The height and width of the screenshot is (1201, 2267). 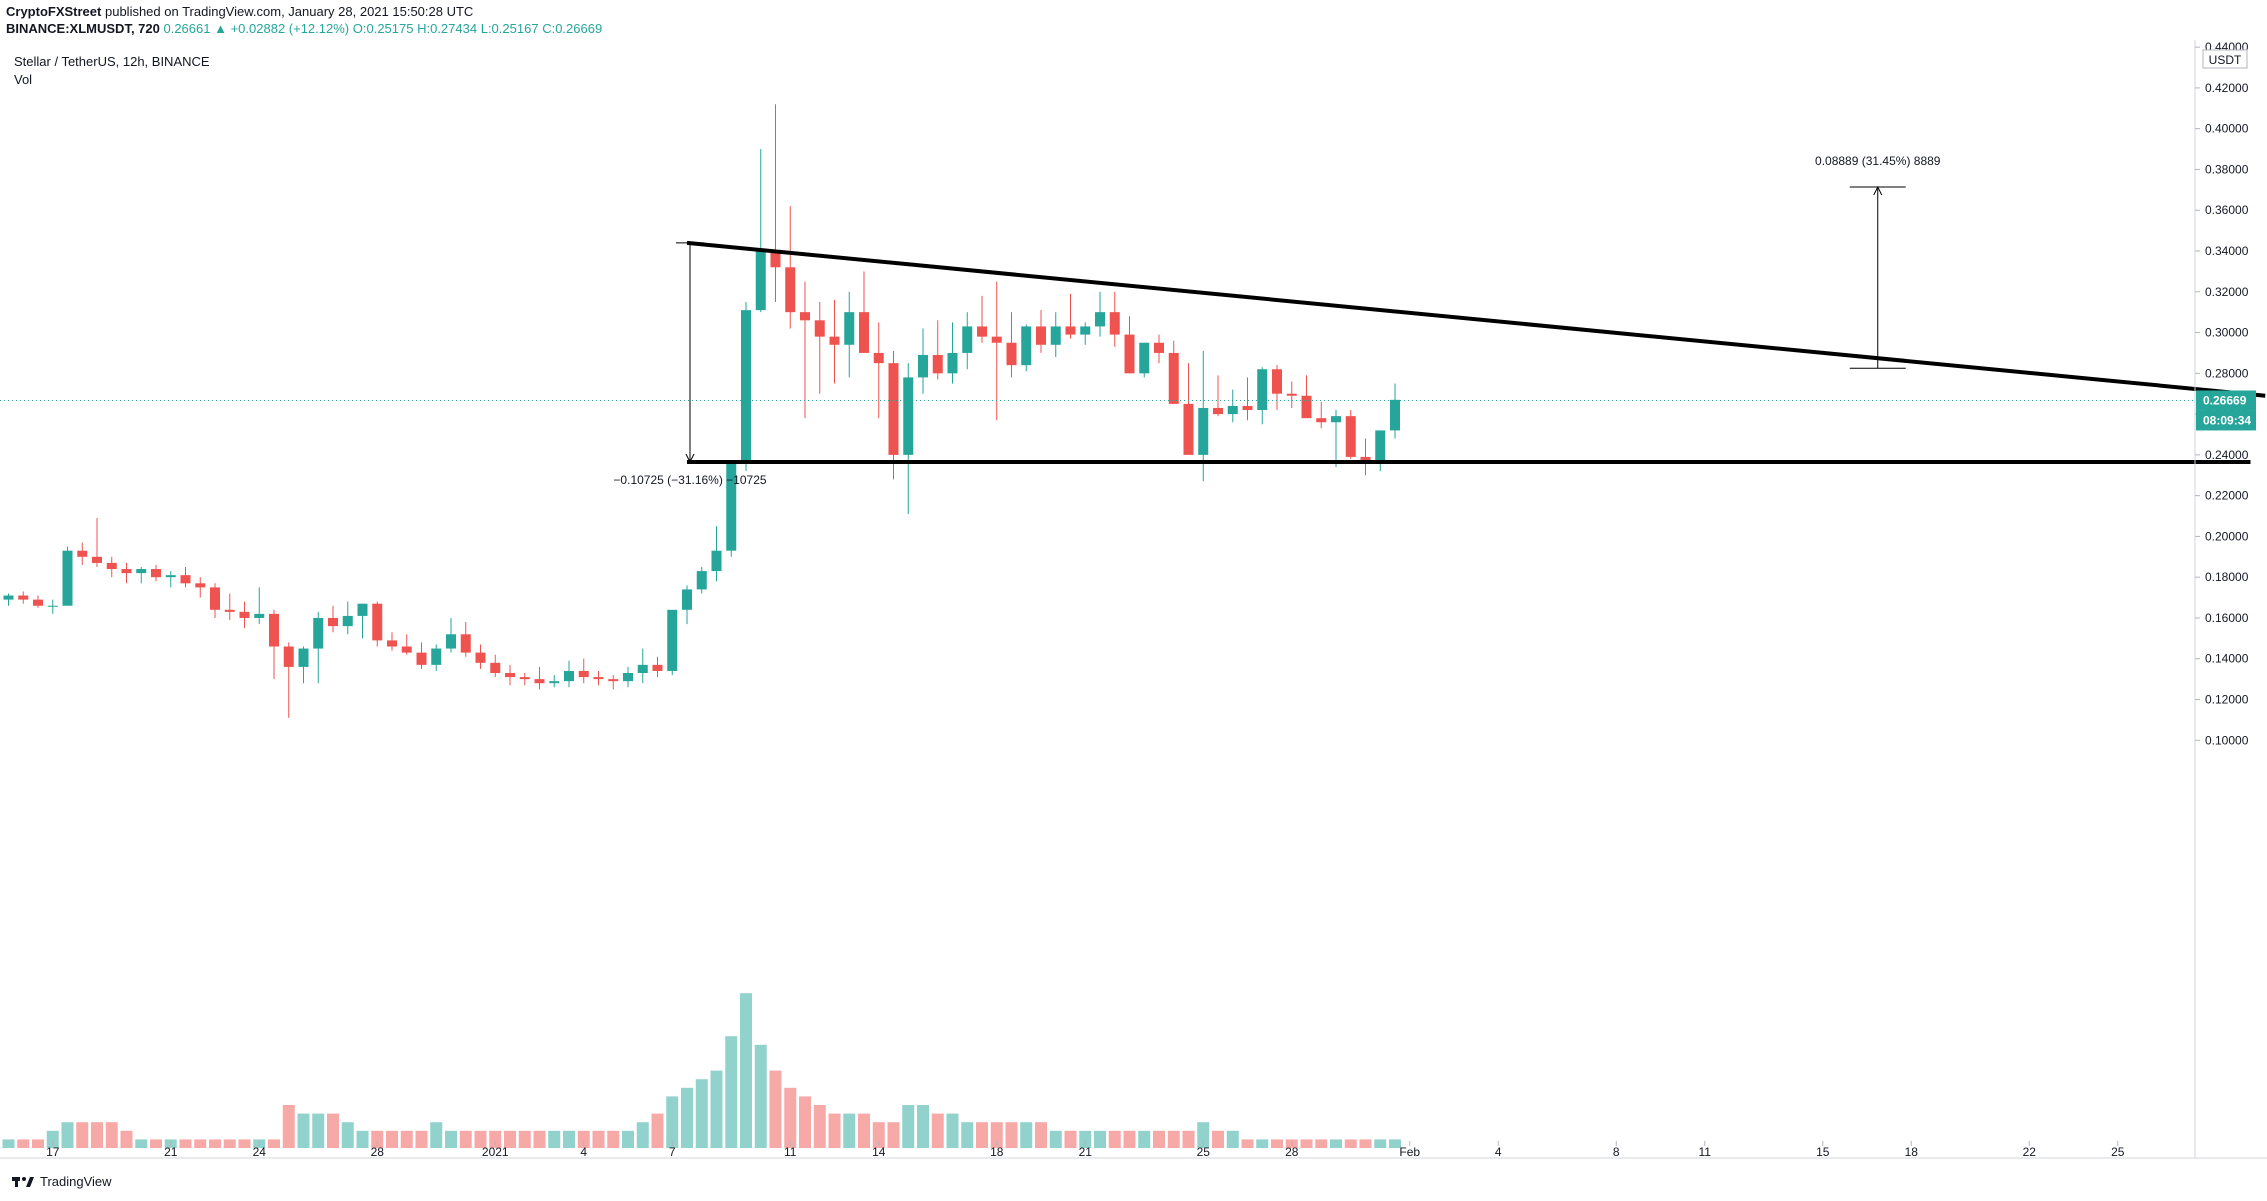 What do you see at coordinates (260, 1152) in the screenshot?
I see `time-tick-label: 24` at bounding box center [260, 1152].